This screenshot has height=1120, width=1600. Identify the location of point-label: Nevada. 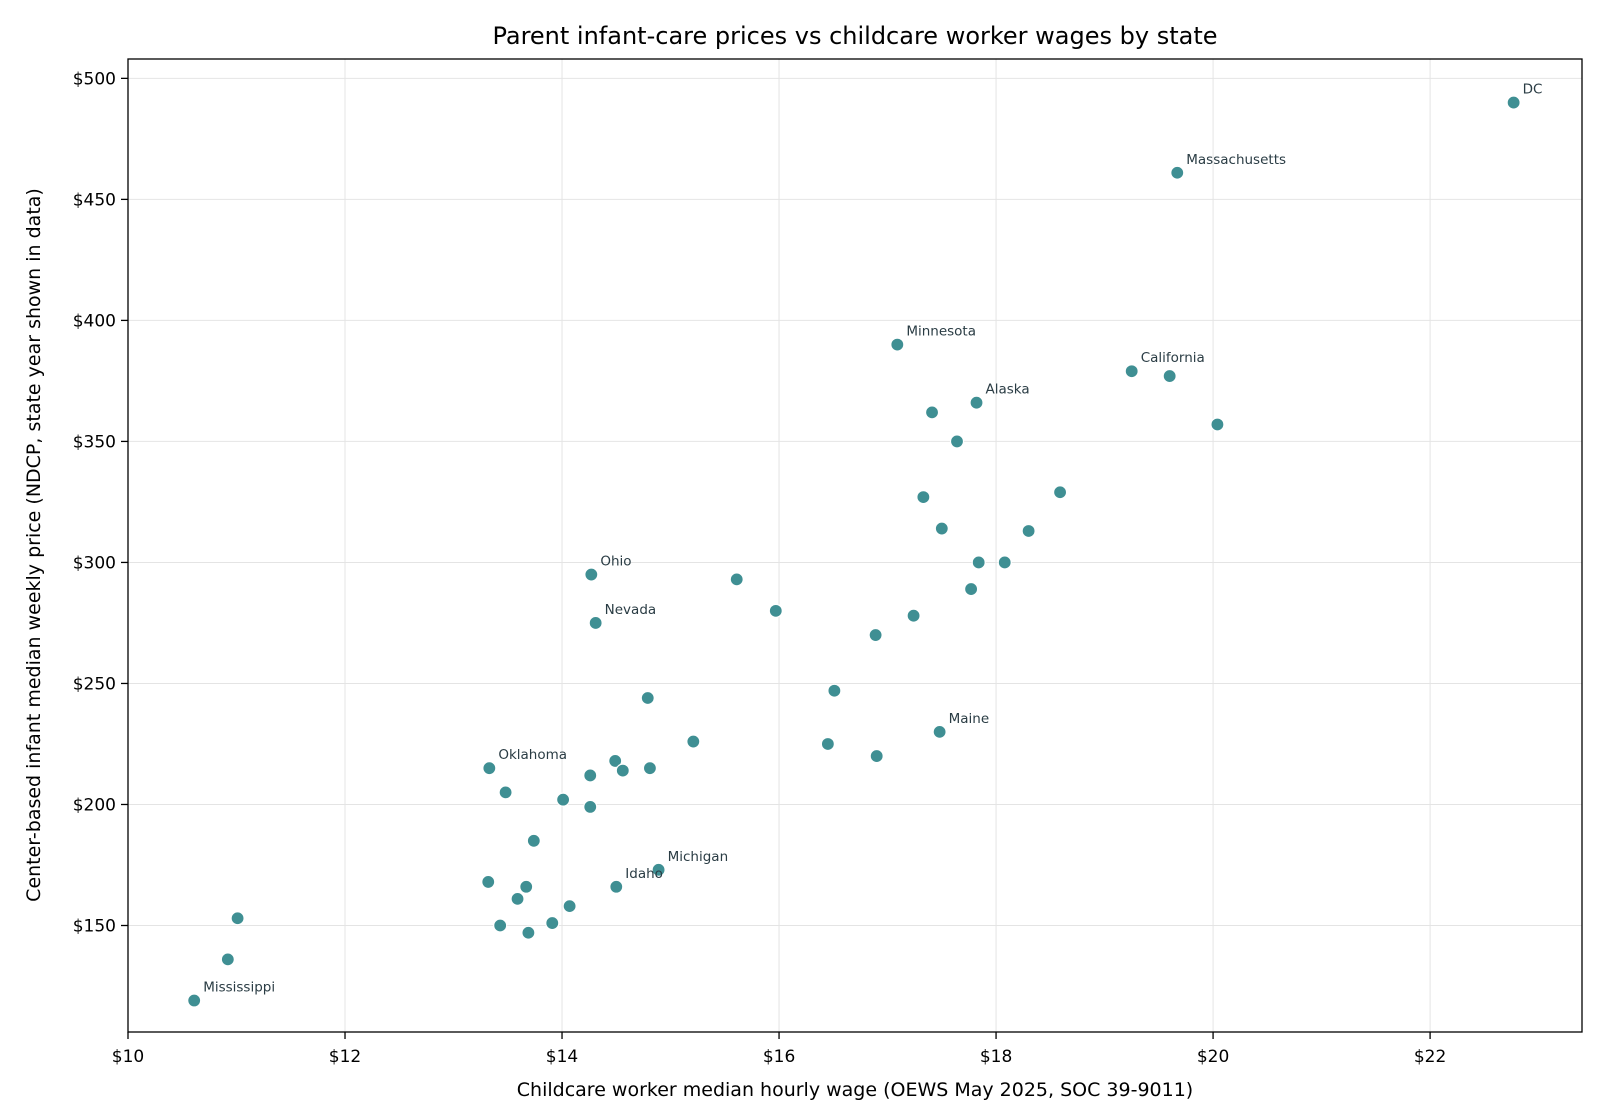
(631, 610).